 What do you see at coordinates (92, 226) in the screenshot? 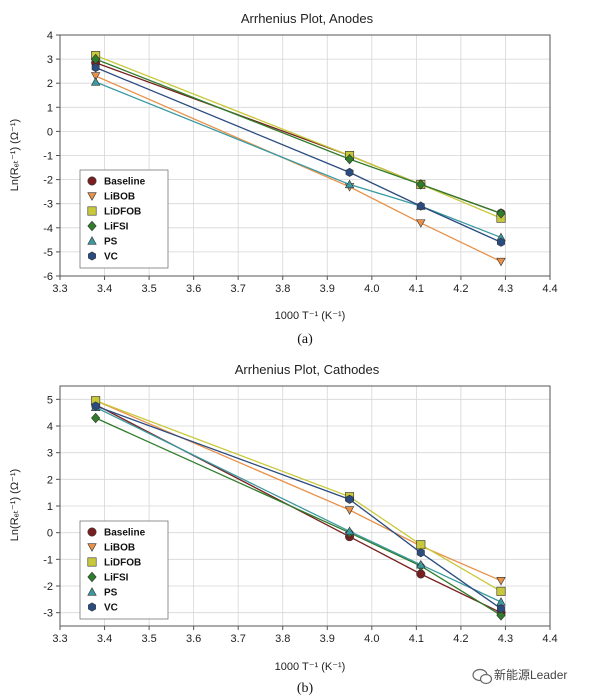
I see `anodes-legend-marker-lifsi` at bounding box center [92, 226].